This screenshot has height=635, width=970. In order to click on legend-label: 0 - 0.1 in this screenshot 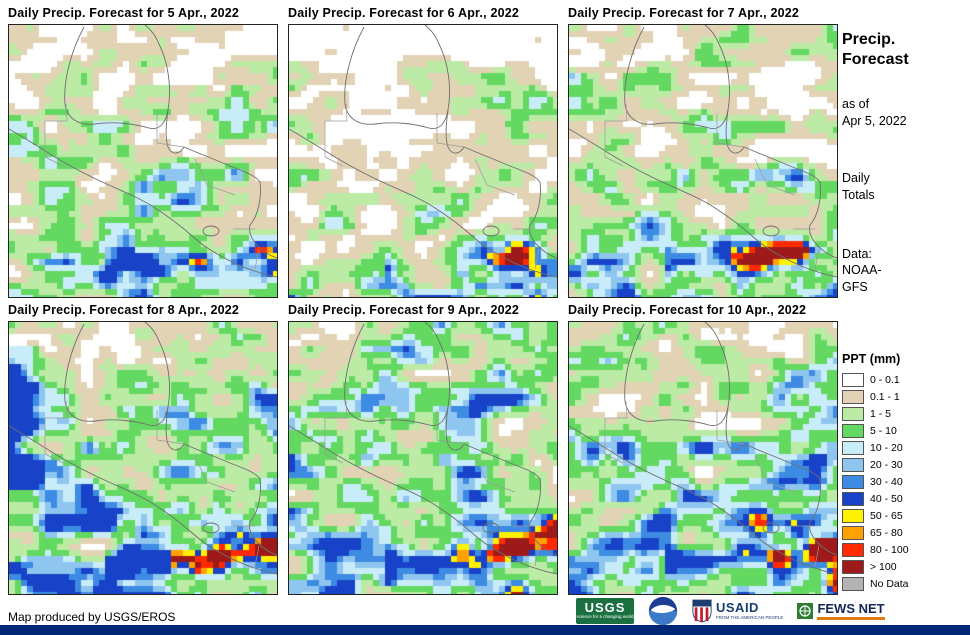, I will do `click(885, 379)`.